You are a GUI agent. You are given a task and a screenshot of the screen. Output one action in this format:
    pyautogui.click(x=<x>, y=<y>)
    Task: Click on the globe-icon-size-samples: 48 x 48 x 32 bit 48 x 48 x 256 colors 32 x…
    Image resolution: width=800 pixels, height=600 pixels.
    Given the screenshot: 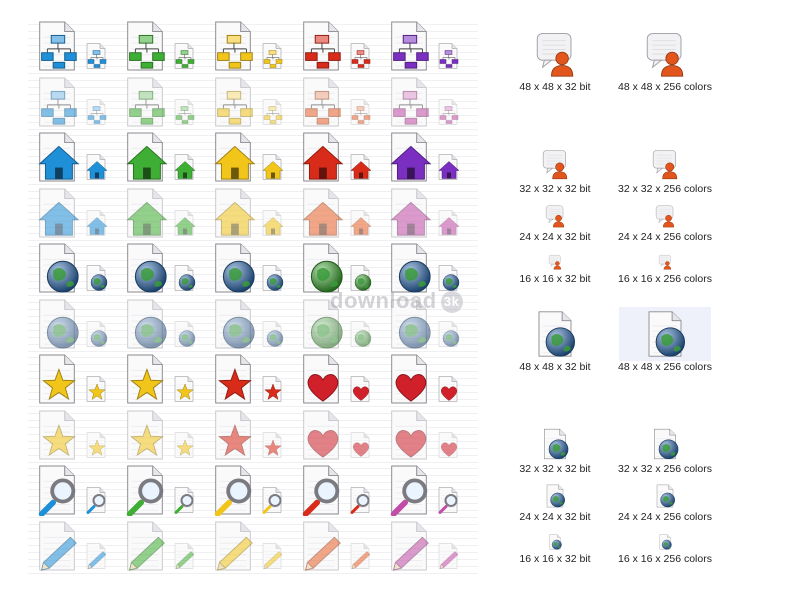 What is the action you would take?
    pyautogui.click(x=625, y=436)
    